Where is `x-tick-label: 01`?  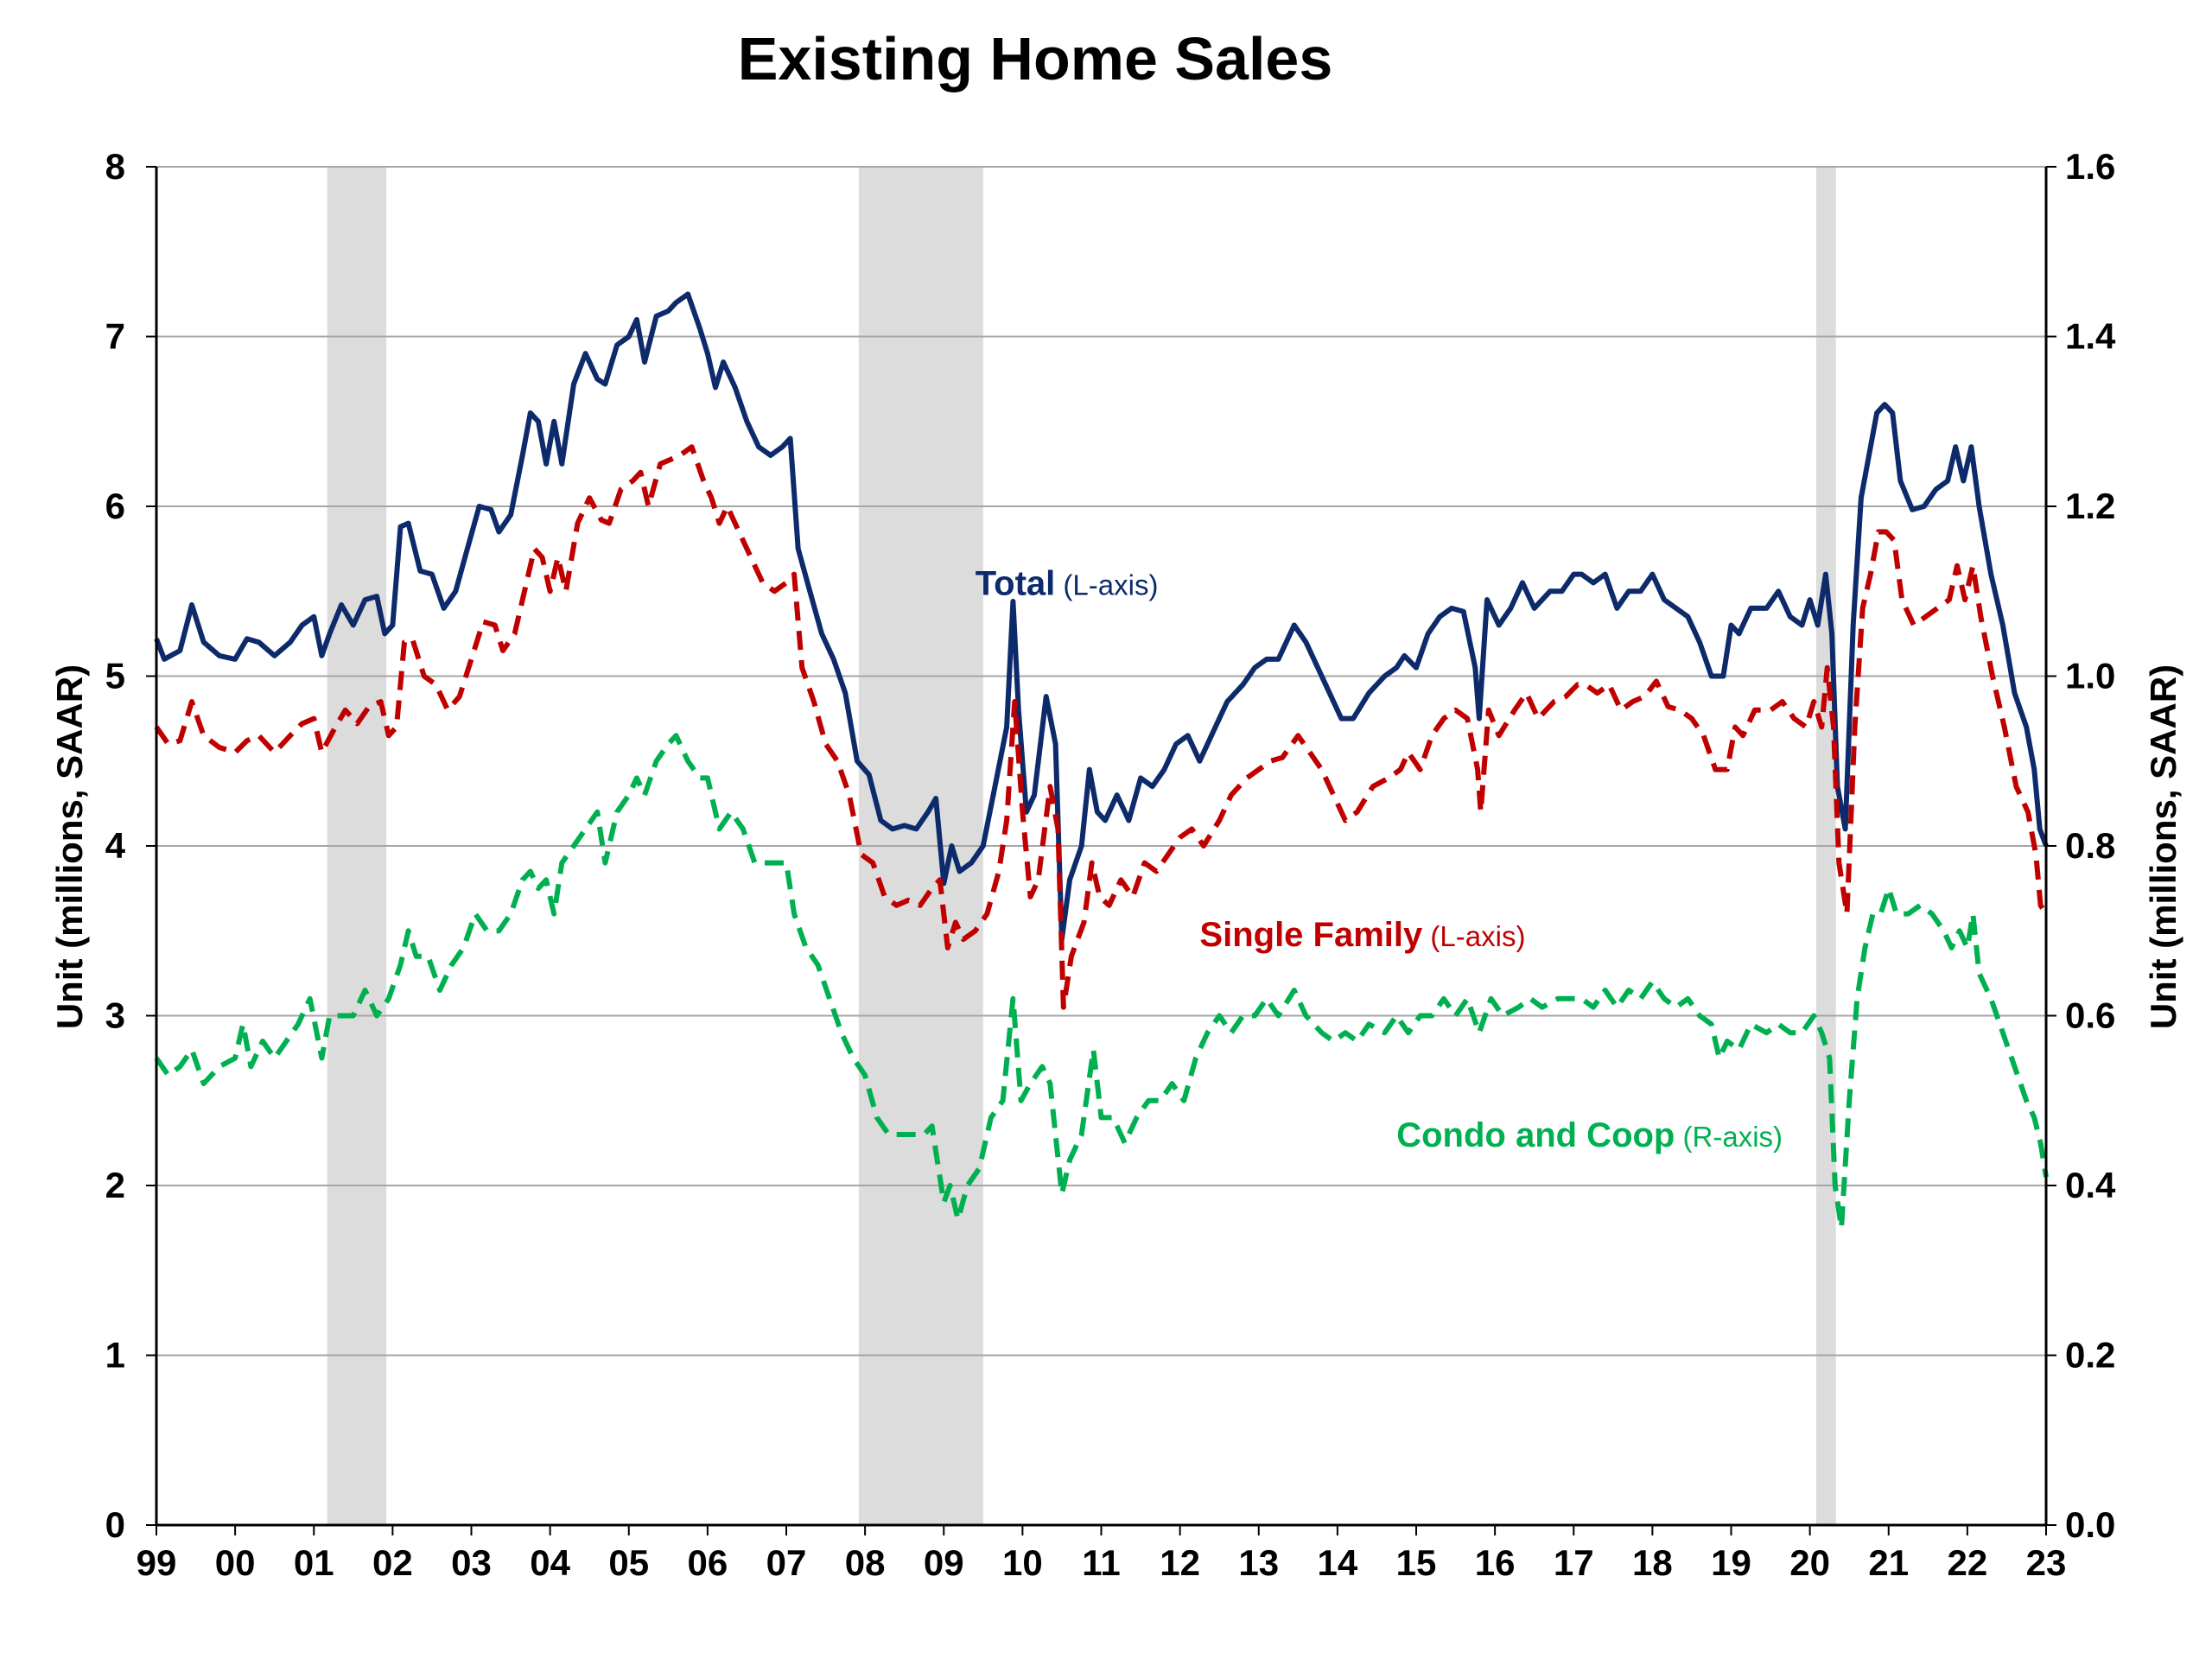
x-tick-label: 01 is located at coordinates (314, 1562).